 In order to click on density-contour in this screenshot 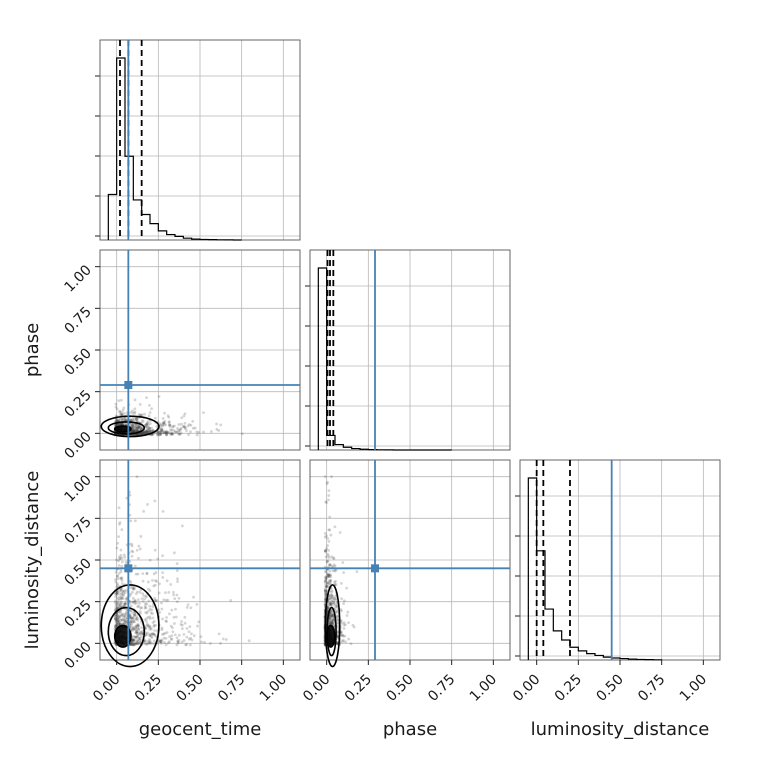, I will do `click(130, 626)`.